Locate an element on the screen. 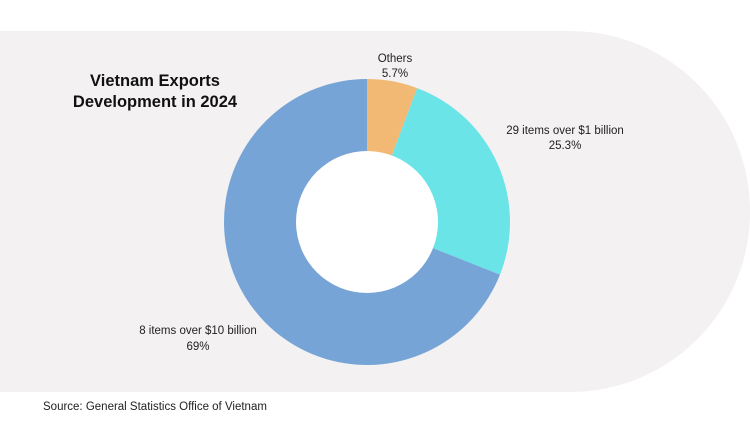 The width and height of the screenshot is (750, 422). slice-label-8-items-name: 8 items over $10 billion is located at coordinates (198, 331).